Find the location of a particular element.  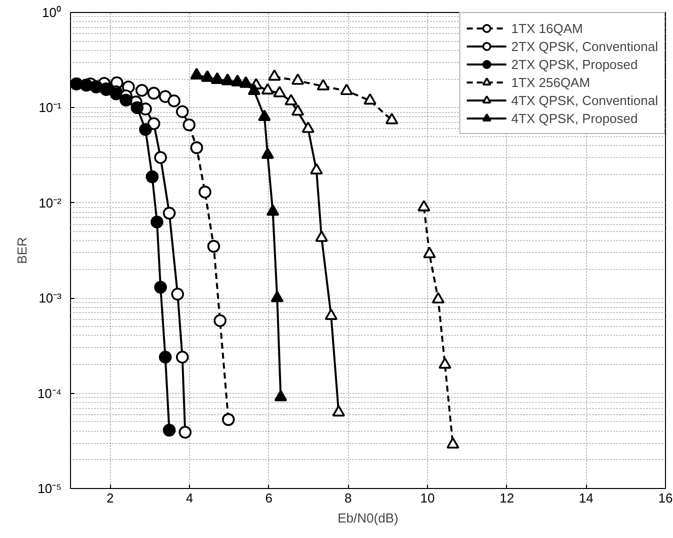

y-tick-label: 10⁻³ is located at coordinates (50, 298).